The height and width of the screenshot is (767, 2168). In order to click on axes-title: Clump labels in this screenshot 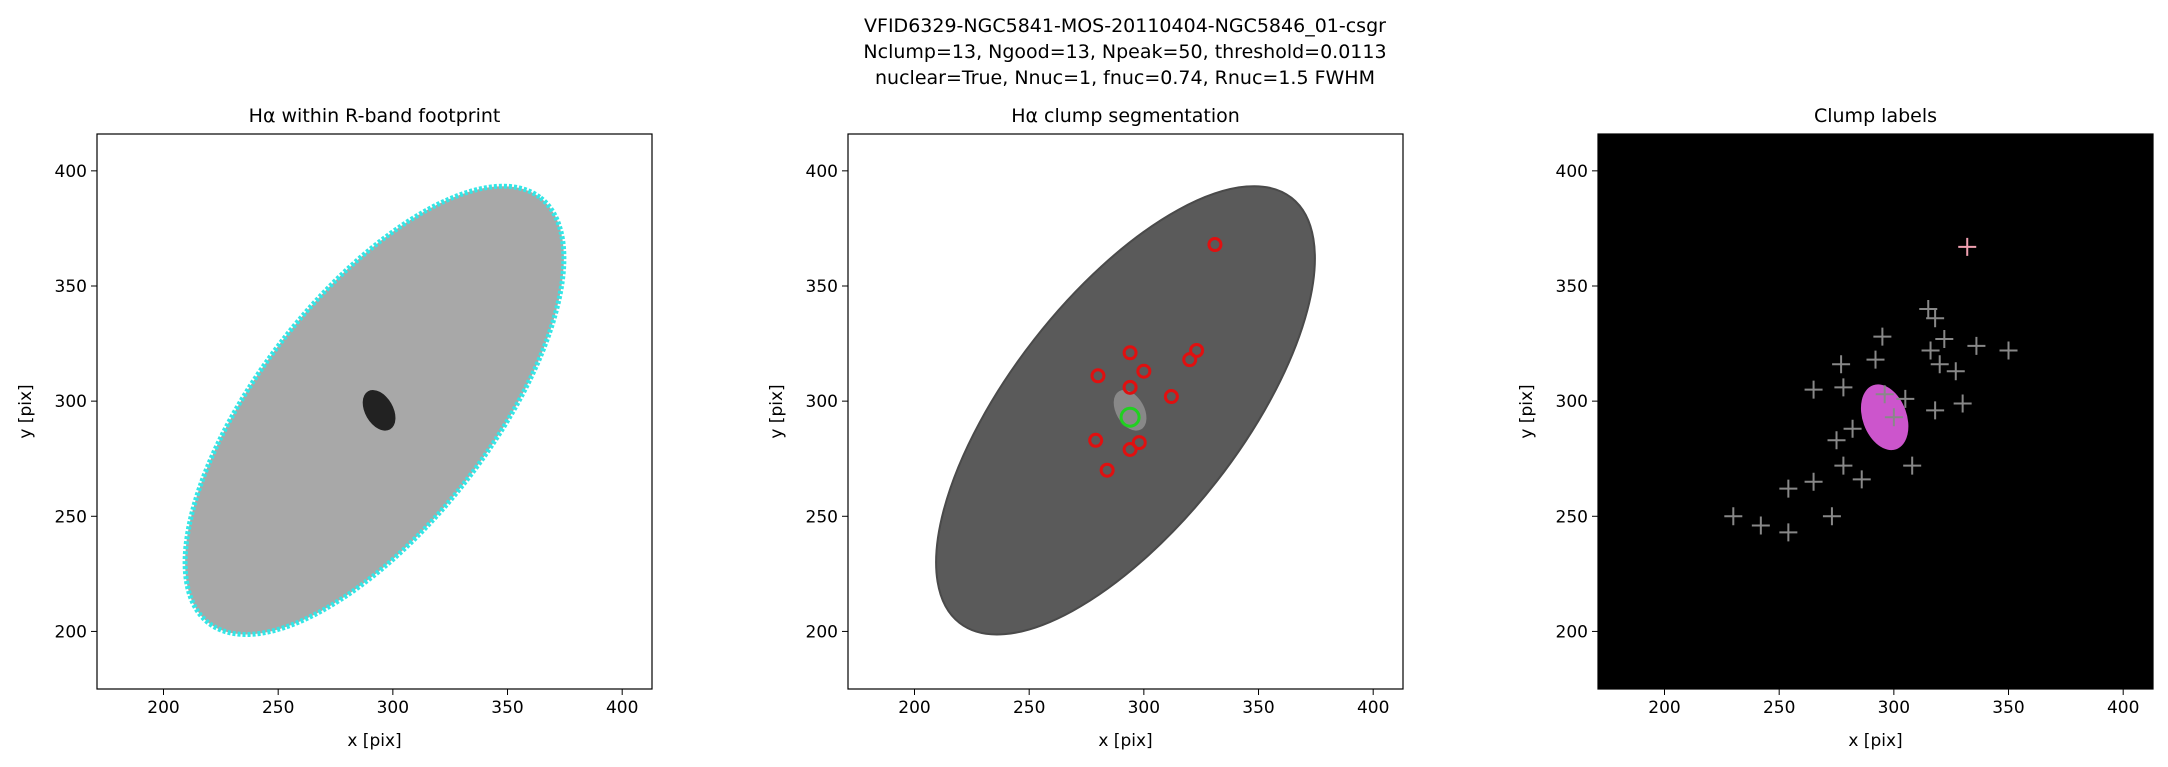, I will do `click(1875, 116)`.